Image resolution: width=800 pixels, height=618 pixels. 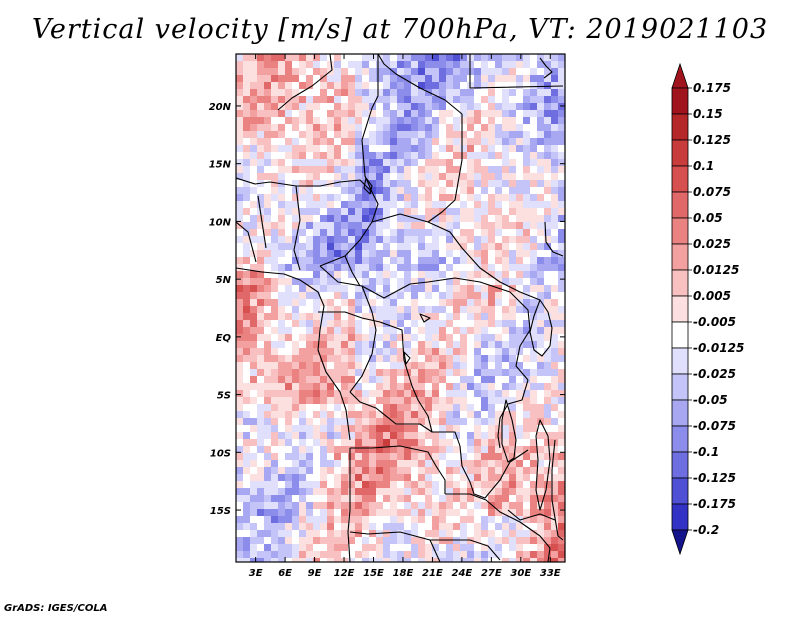 I want to click on colorbar-label: -0.0125, so click(x=718, y=348).